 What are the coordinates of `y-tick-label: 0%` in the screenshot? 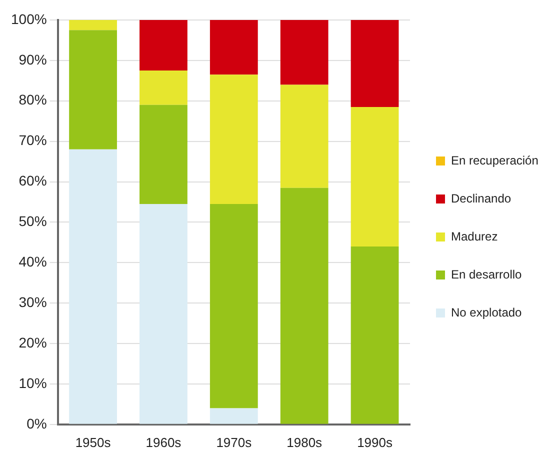 It's located at (36, 423).